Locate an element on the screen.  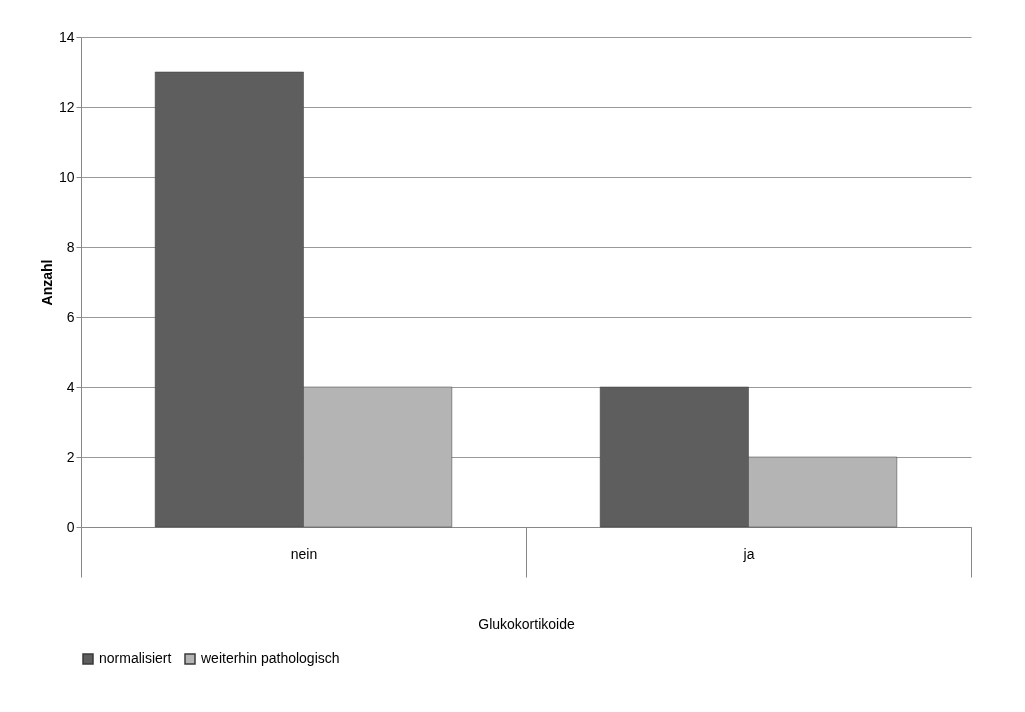
y-tick-label: 0 is located at coordinates (70, 526).